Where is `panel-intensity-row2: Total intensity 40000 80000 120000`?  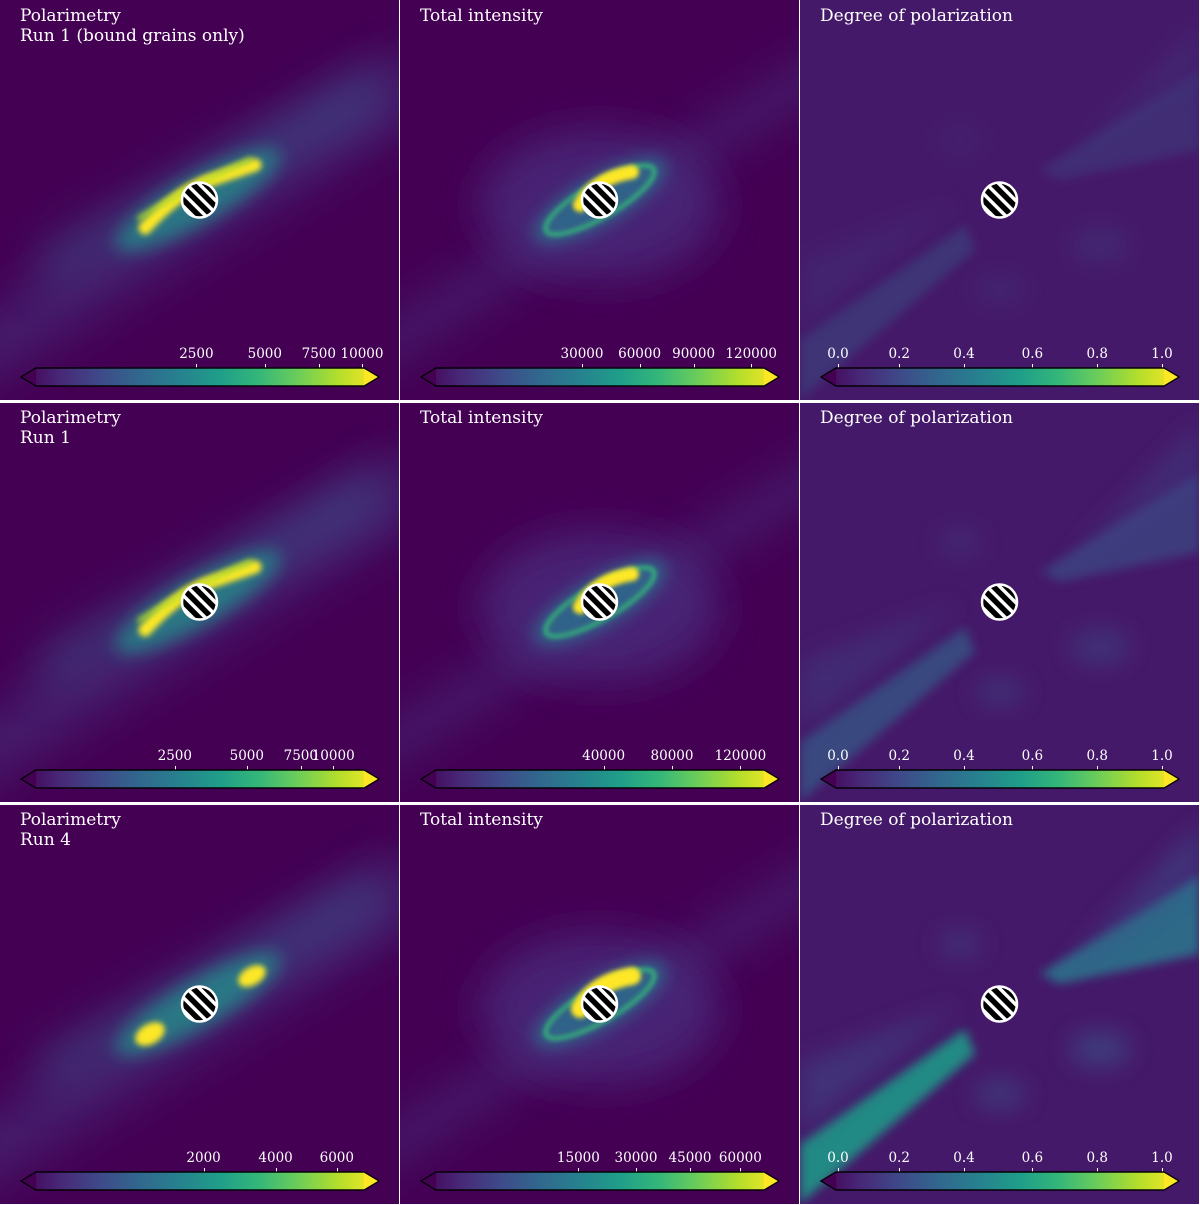
panel-intensity-row2: Total intensity 40000 80000 120000 is located at coordinates (599, 602).